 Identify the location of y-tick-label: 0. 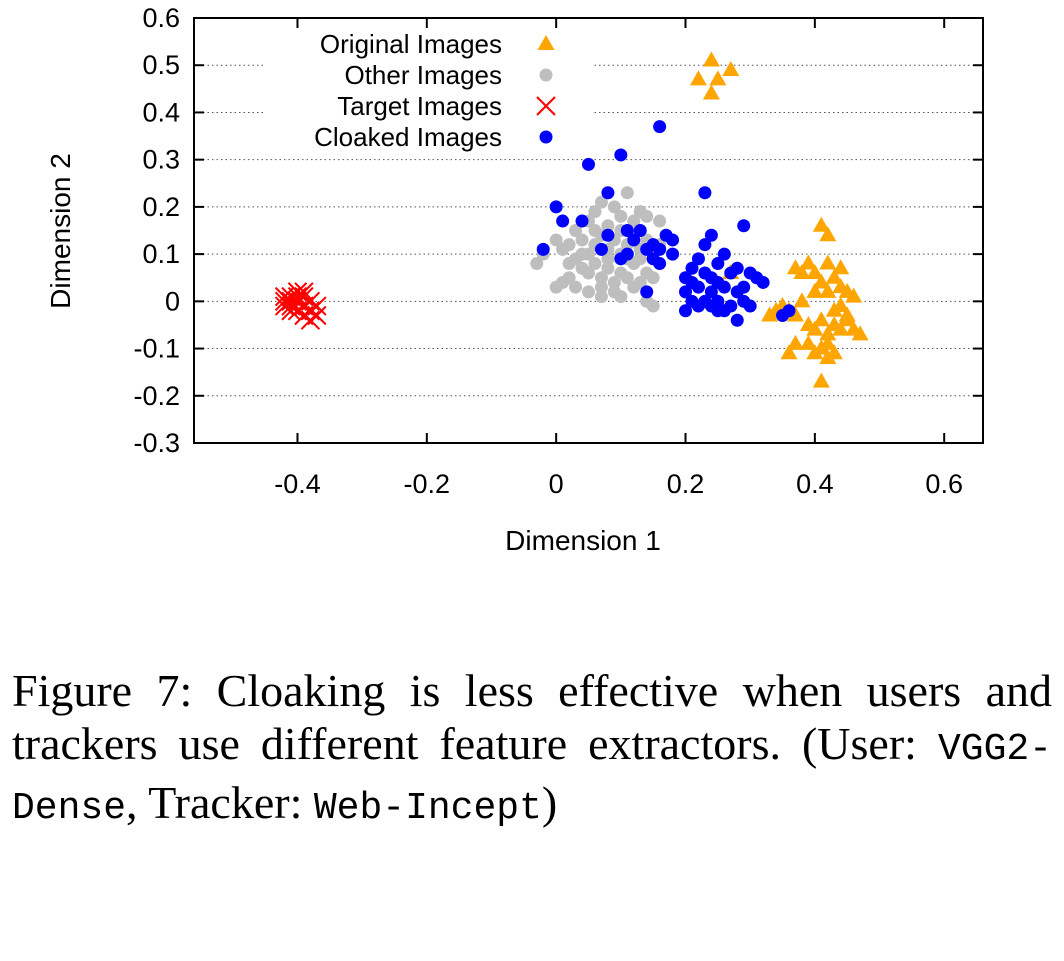
(172, 301).